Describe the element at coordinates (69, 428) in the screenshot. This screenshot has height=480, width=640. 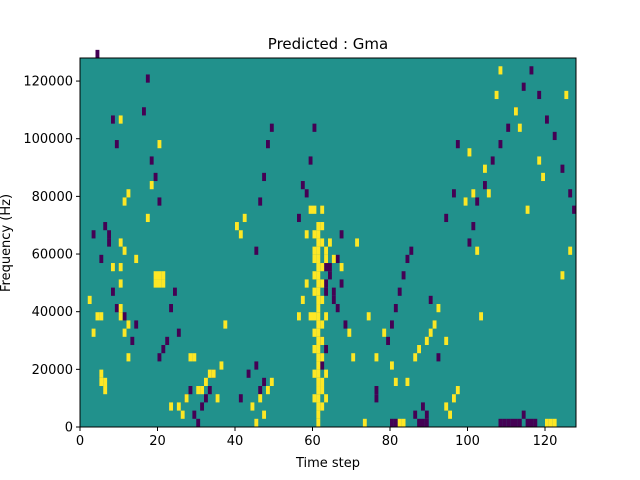
I see `y-tick-label: 0` at that location.